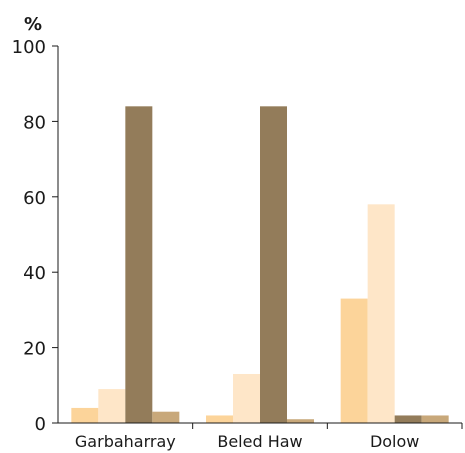 The height and width of the screenshot is (453, 465). Describe the element at coordinates (273, 264) in the screenshot. I see `bar-beled-haw-s3` at that location.